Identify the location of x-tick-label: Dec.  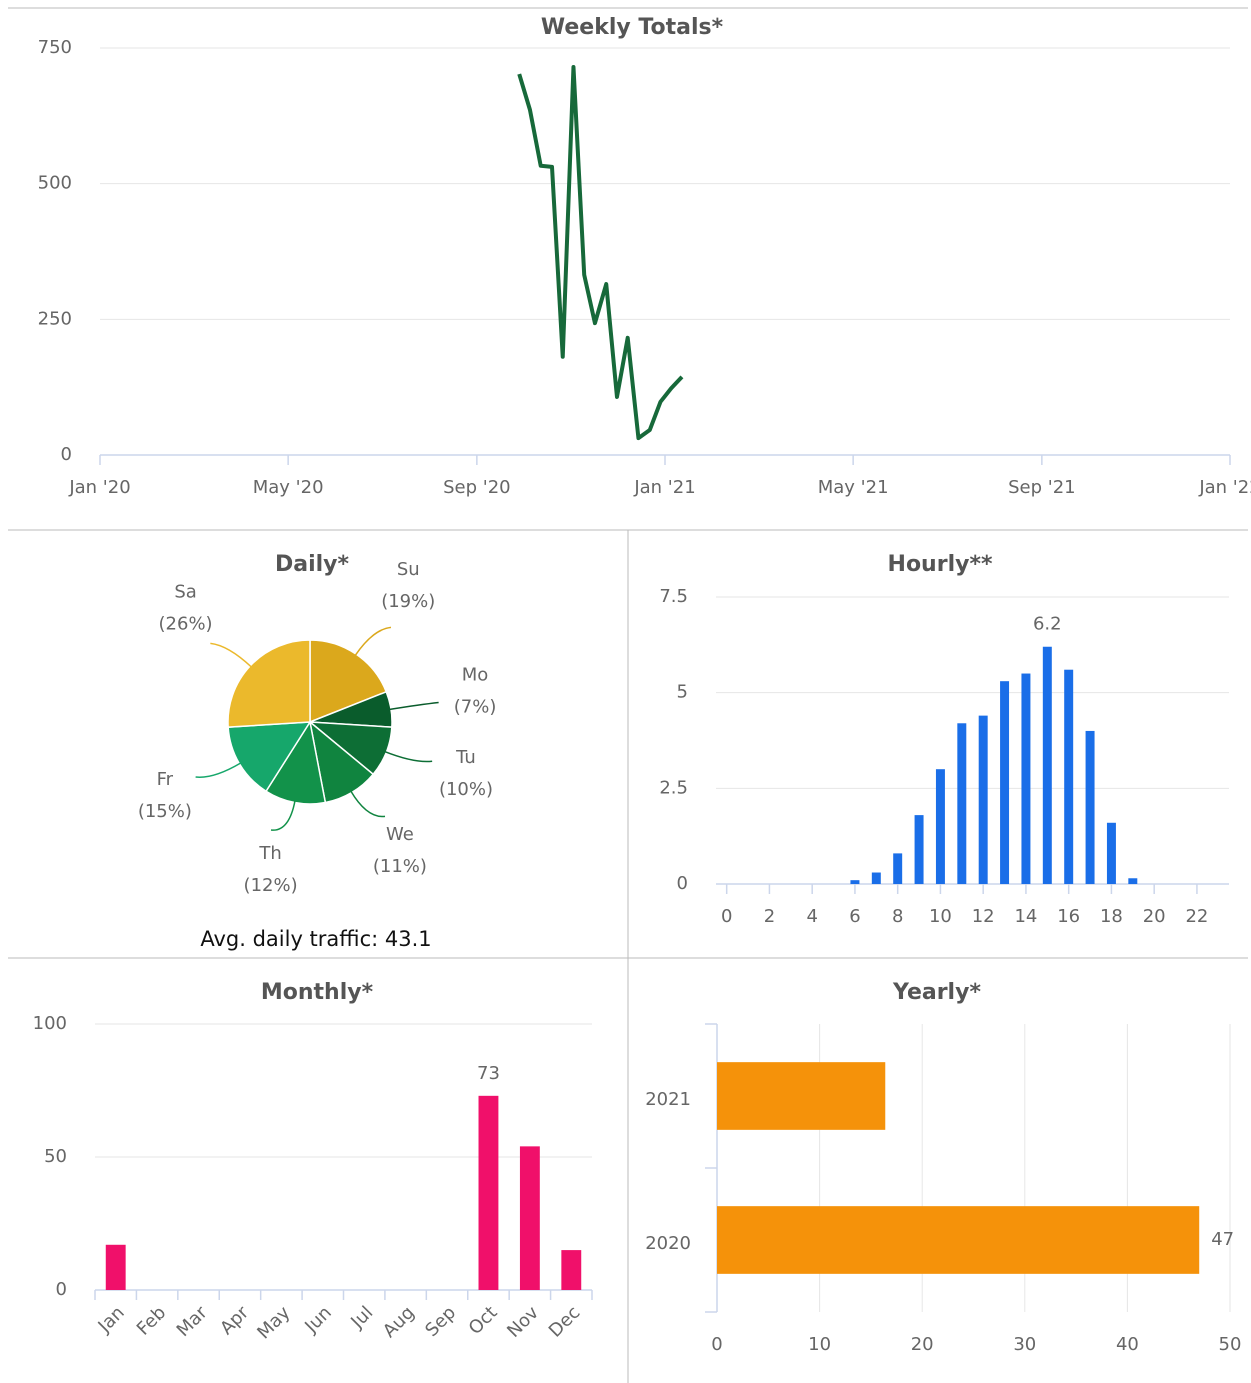
(564, 1321).